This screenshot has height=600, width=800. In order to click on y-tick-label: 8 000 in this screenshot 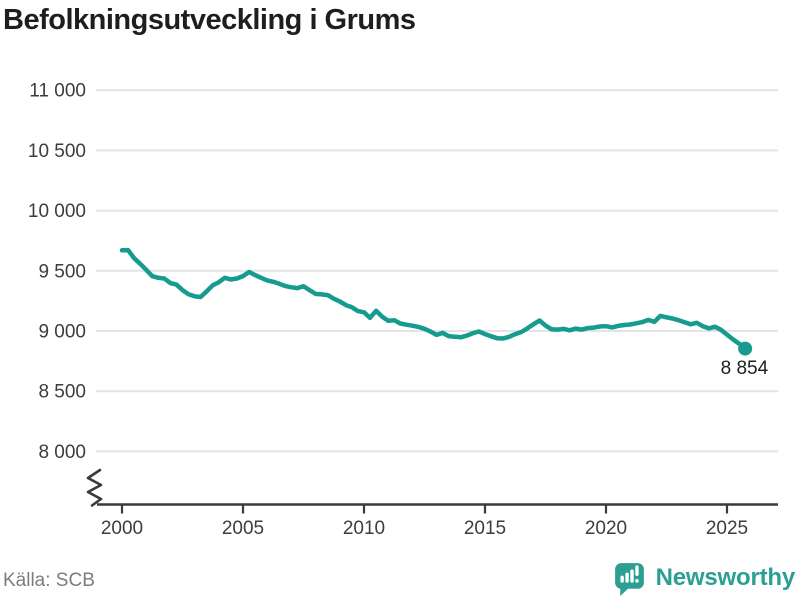, I will do `click(62, 452)`.